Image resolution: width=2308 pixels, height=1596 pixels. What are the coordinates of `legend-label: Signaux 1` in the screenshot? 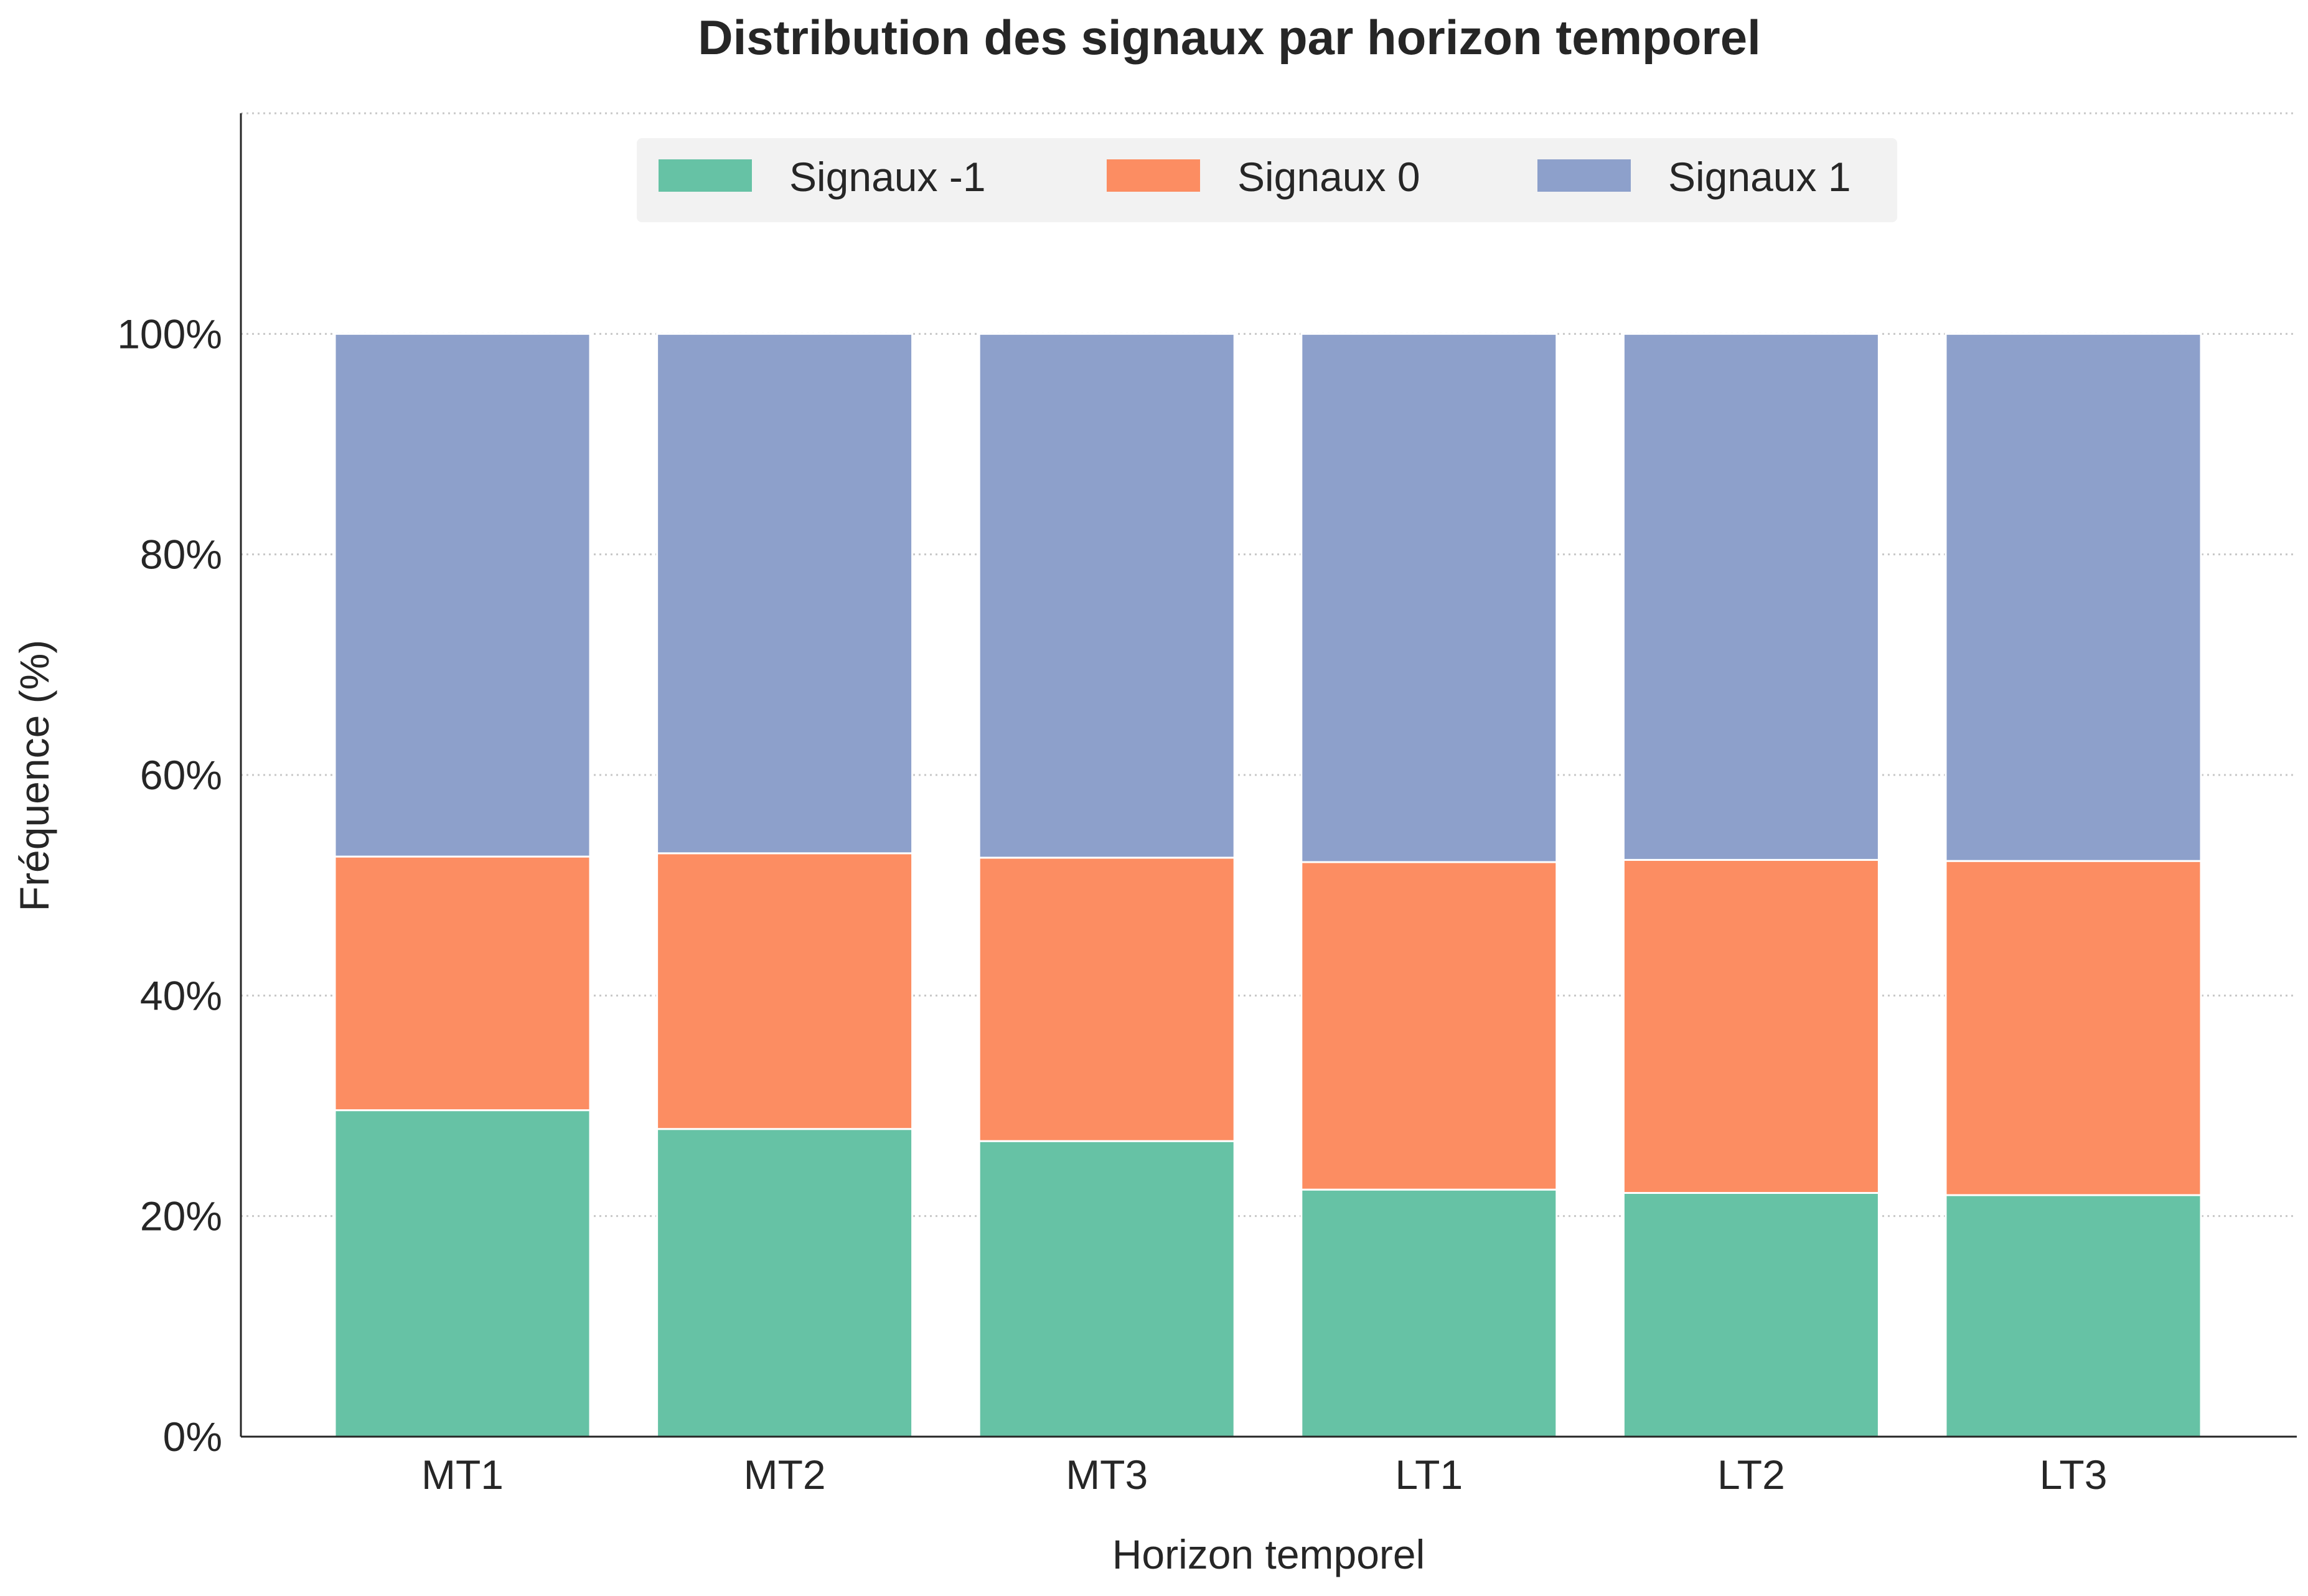 It's located at (1759, 177).